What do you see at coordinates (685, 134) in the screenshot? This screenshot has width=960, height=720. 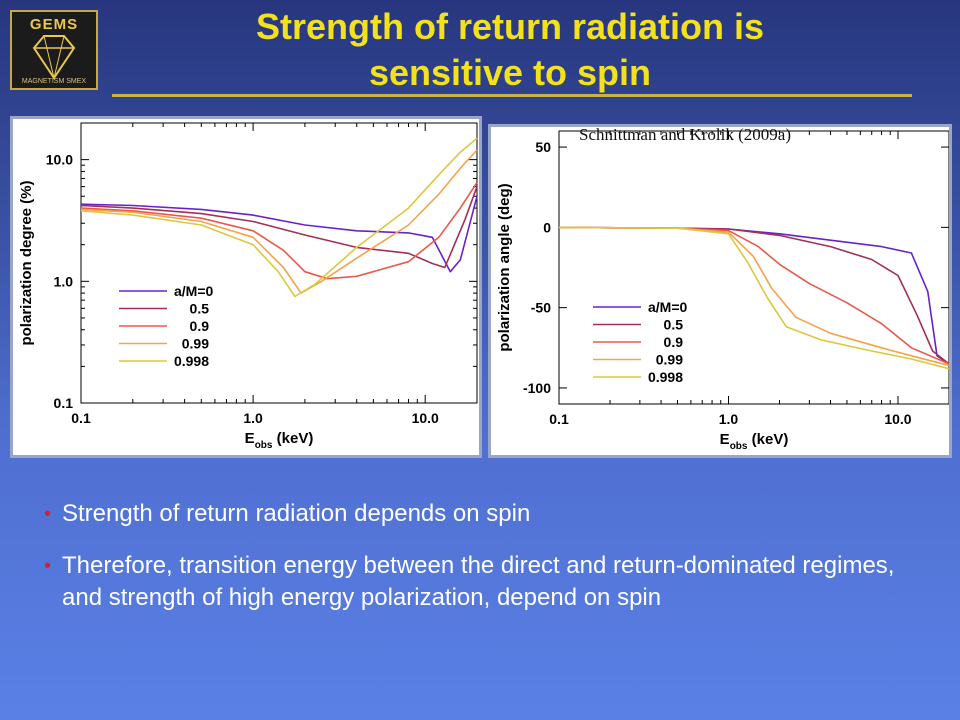 I see `citation-text: Schnittman and Krolik (2009a)` at bounding box center [685, 134].